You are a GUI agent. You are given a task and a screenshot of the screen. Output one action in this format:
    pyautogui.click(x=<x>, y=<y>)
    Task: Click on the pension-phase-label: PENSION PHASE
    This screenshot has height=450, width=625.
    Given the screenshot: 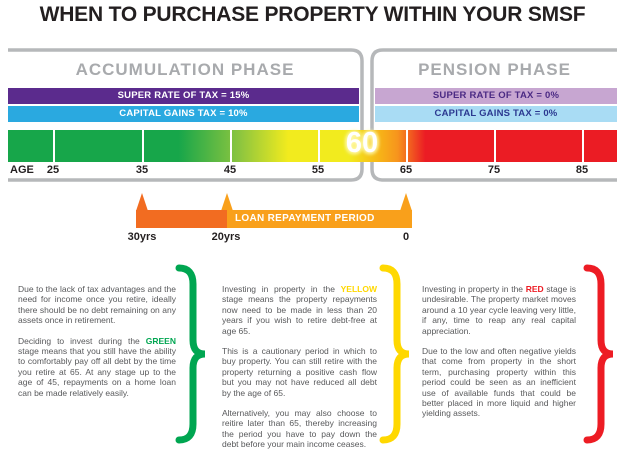 What is the action you would take?
    pyautogui.click(x=494, y=69)
    